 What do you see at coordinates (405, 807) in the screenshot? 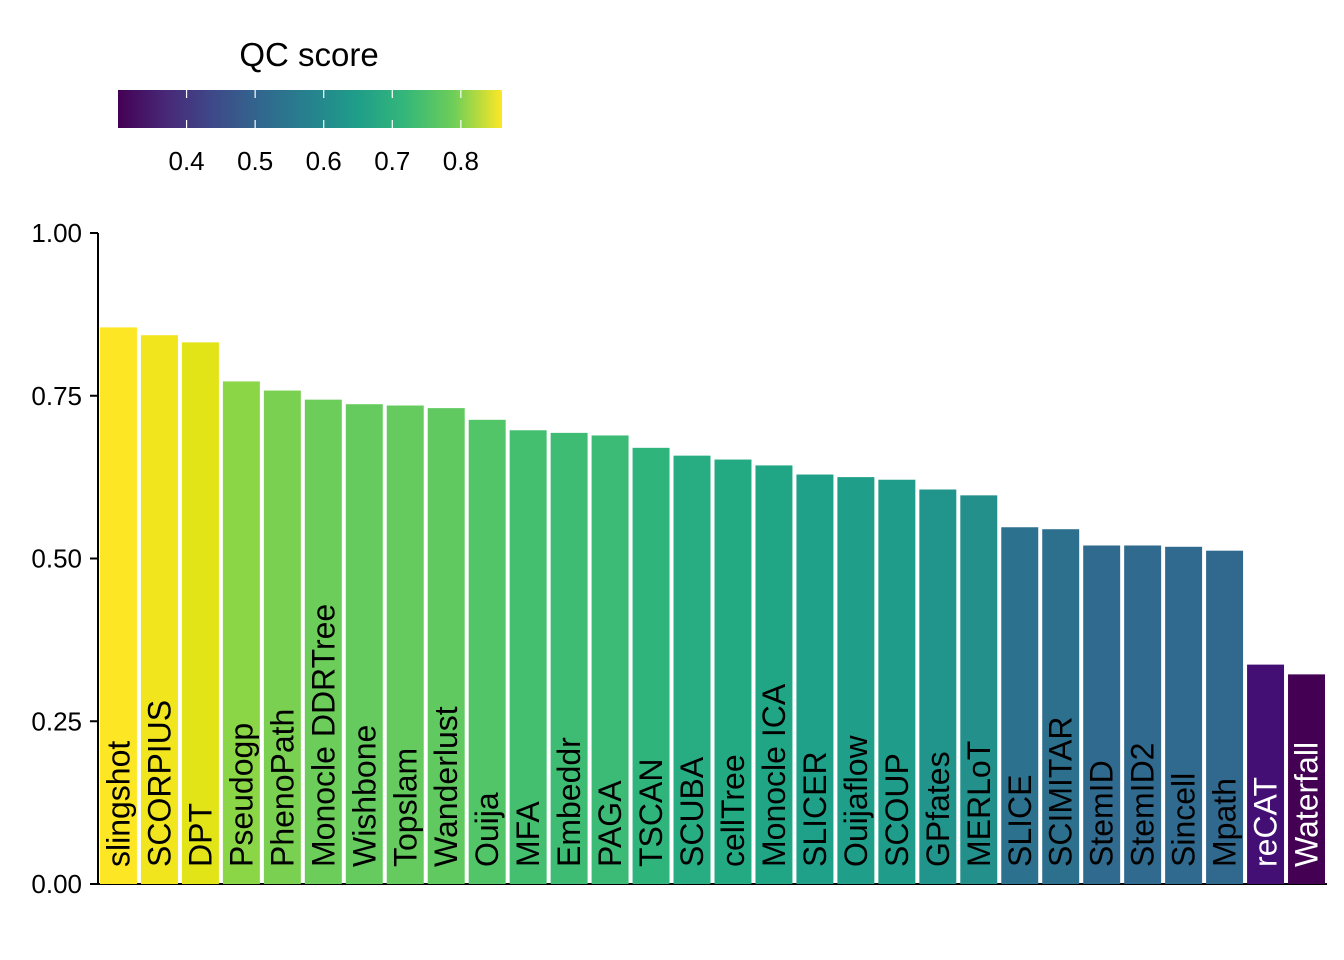
I see `bar-label: Topslam` at bounding box center [405, 807].